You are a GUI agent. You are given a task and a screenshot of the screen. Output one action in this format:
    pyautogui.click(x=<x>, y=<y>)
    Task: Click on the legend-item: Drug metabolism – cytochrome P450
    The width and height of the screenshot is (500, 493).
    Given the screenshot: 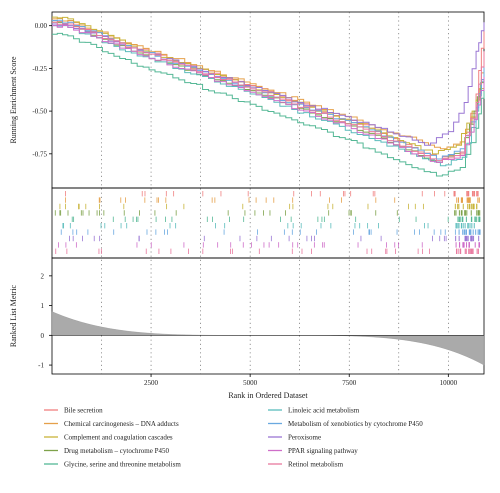 What is the action you would take?
    pyautogui.click(x=106, y=451)
    